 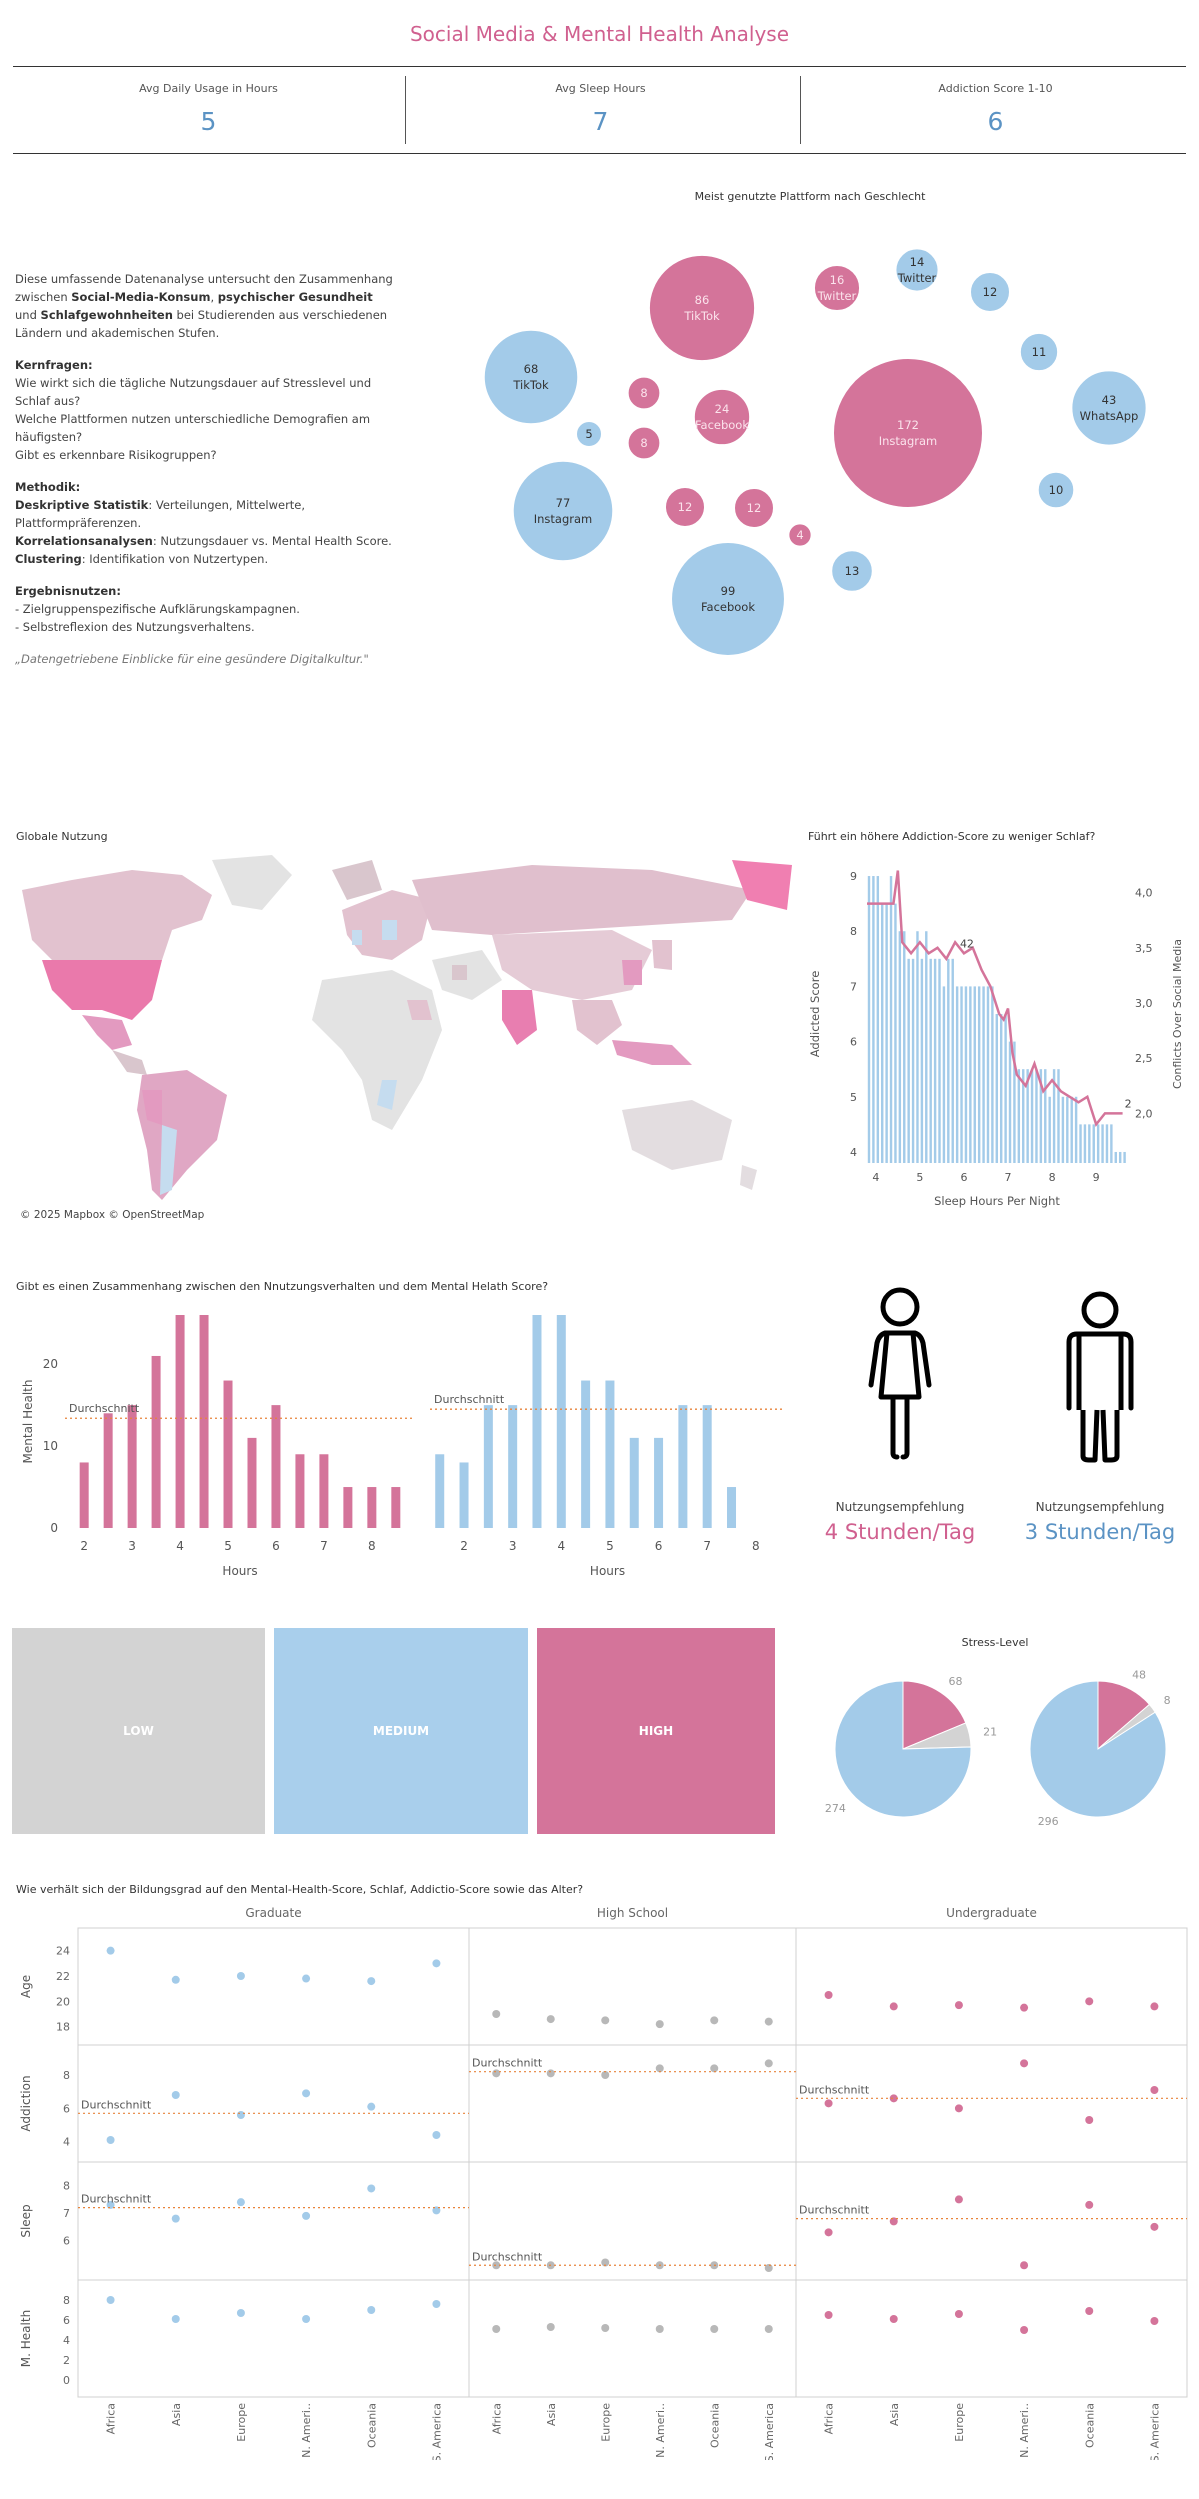 What do you see at coordinates (990, 292) in the screenshot?
I see `bubble-value-label: 12` at bounding box center [990, 292].